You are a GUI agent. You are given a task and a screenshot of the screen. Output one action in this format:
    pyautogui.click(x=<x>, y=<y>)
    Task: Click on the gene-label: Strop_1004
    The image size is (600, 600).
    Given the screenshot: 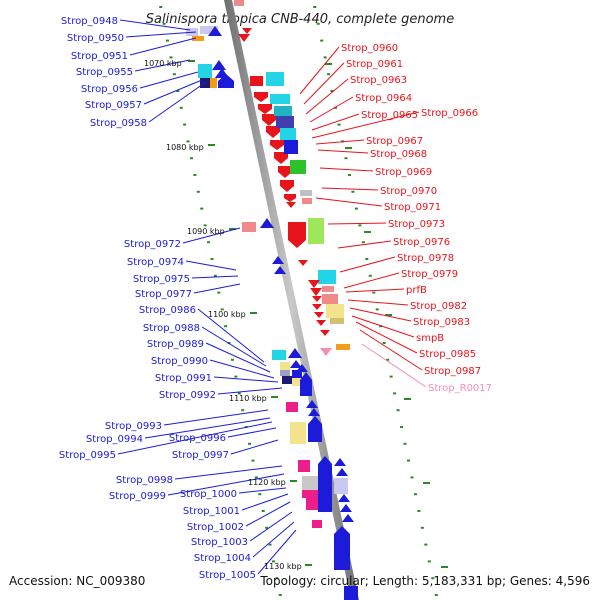 What is the action you would take?
    pyautogui.click(x=222, y=558)
    